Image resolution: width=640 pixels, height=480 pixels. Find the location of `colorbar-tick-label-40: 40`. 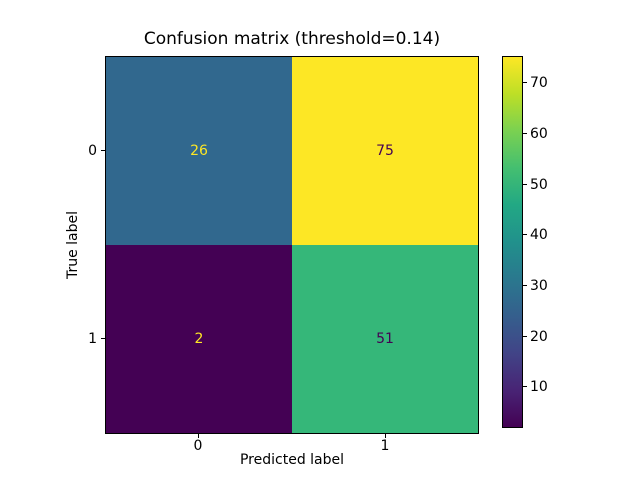

colorbar-tick-label-40: 40 is located at coordinates (539, 235).